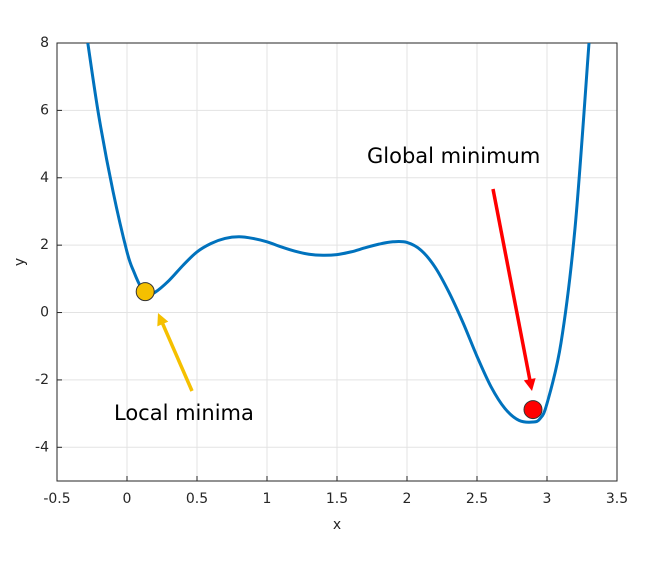 The image size is (660, 568). I want to click on x-tick-label: 0.5, so click(197, 499).